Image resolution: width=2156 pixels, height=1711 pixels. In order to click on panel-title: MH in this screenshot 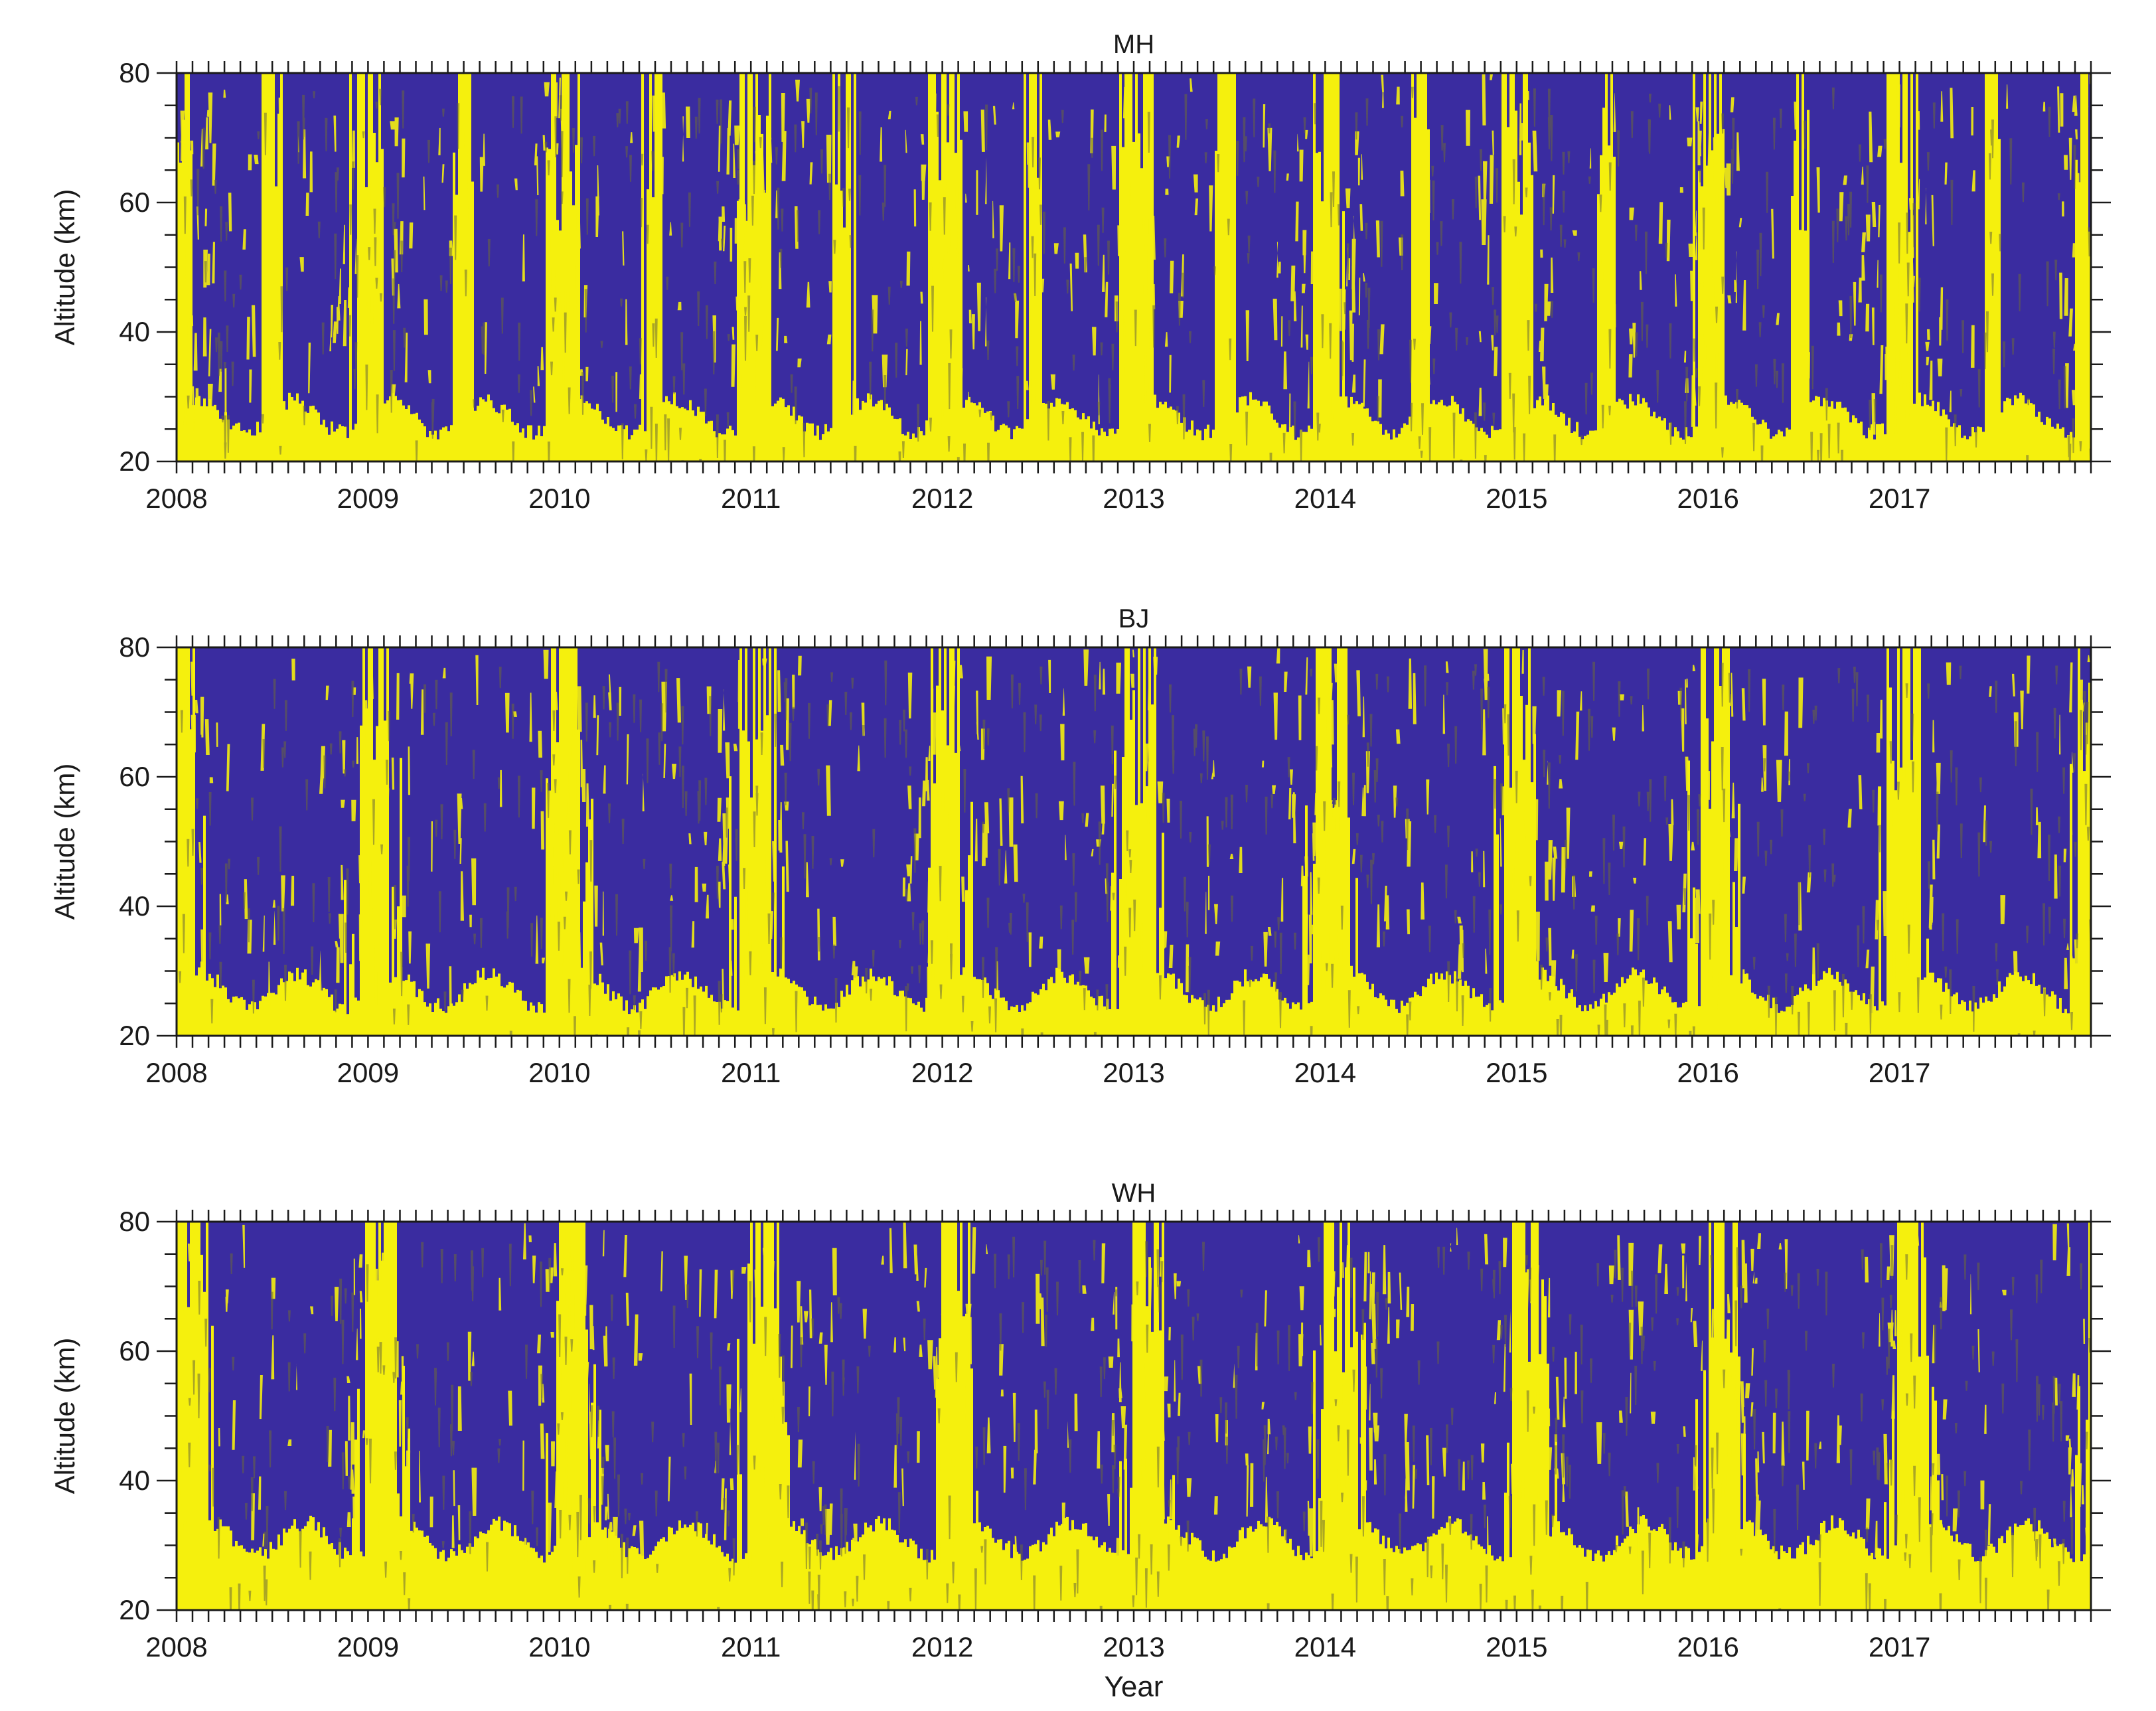, I will do `click(1133, 44)`.